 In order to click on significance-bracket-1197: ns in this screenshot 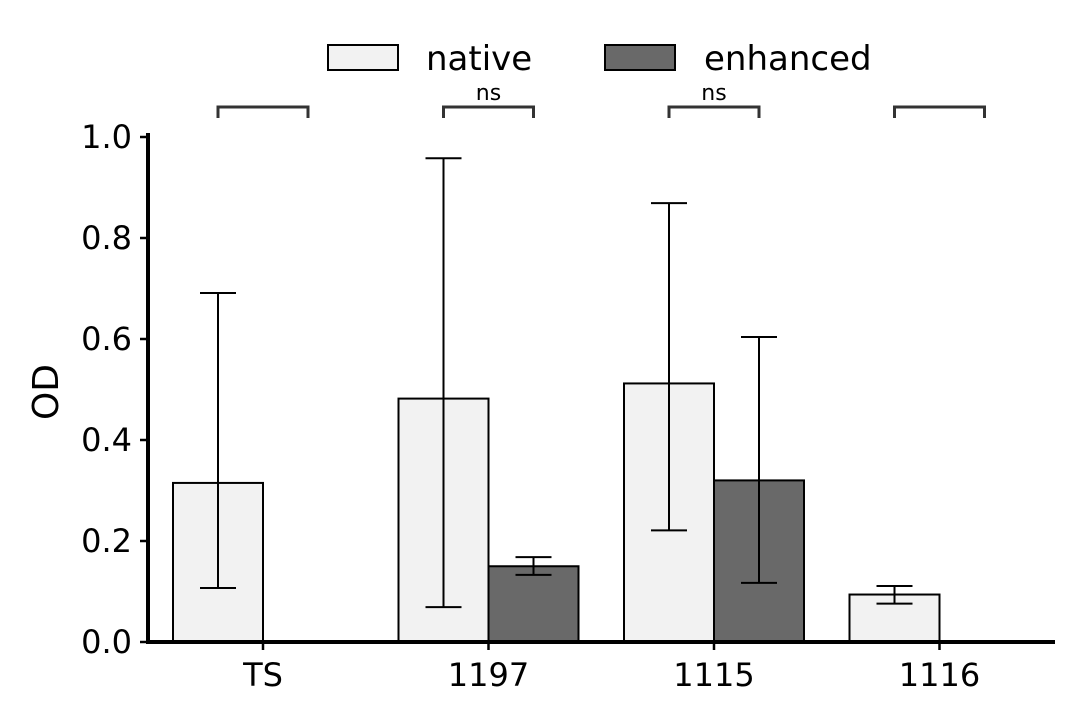, I will do `click(488, 99)`.